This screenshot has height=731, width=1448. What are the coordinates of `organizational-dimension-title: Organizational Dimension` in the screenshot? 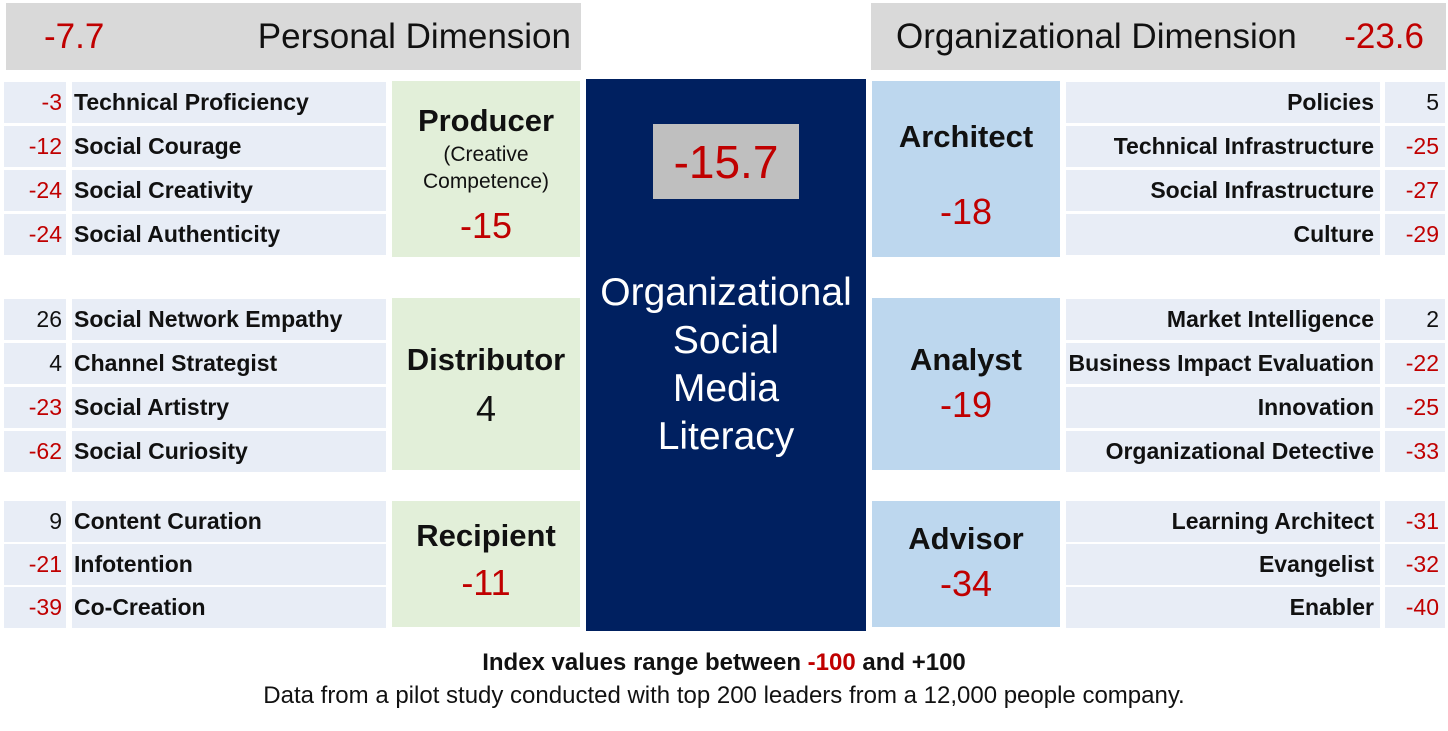 It's located at (1096, 36).